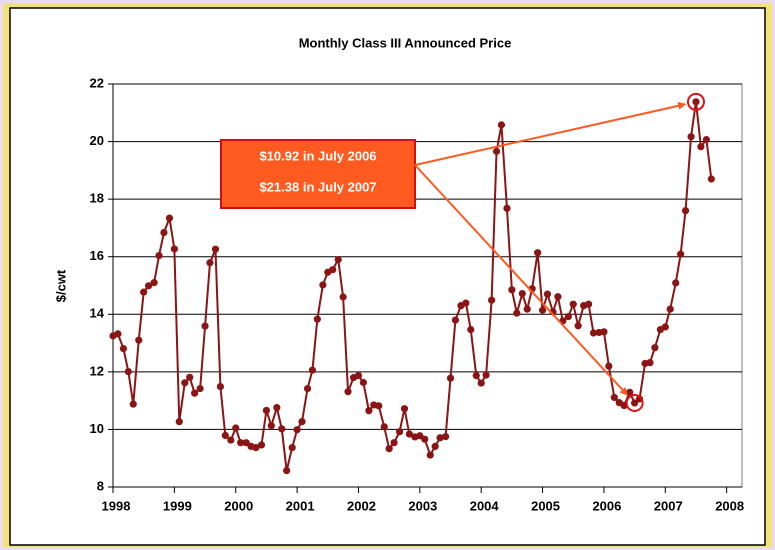 This screenshot has width=775, height=550. Describe the element at coordinates (729, 505) in the screenshot. I see `x-tick-label: 2008` at that location.